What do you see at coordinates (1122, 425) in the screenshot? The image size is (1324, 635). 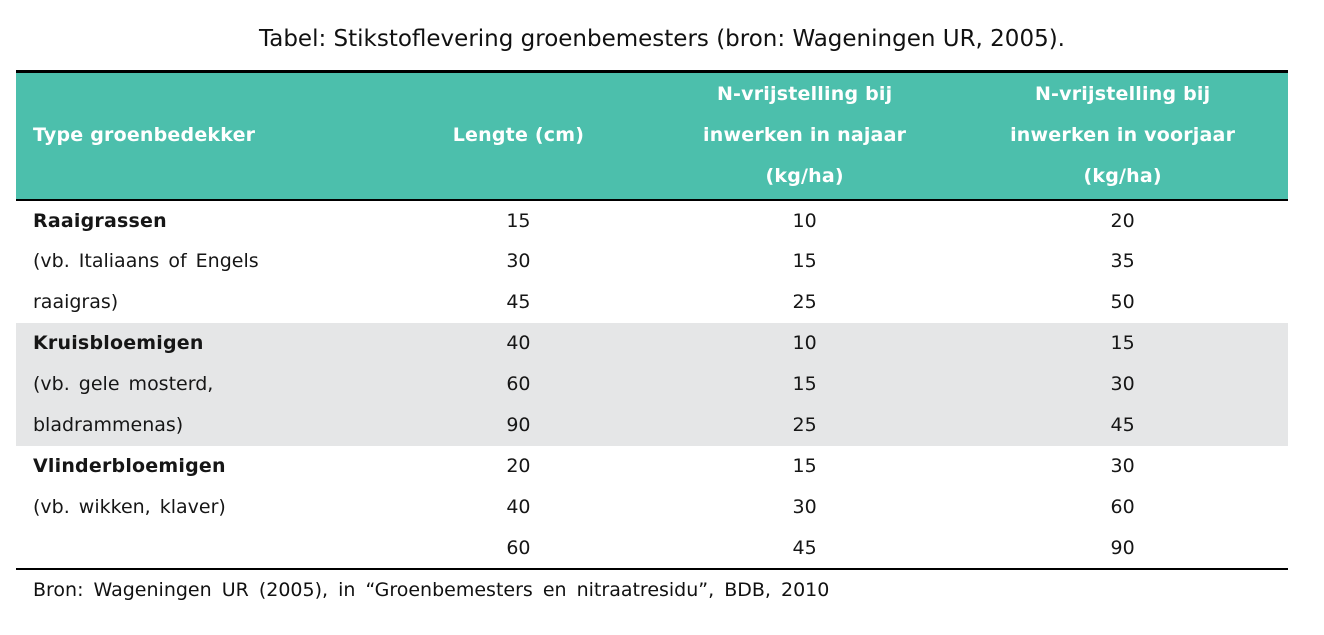 I see `voorjaar-value: 45` at bounding box center [1122, 425].